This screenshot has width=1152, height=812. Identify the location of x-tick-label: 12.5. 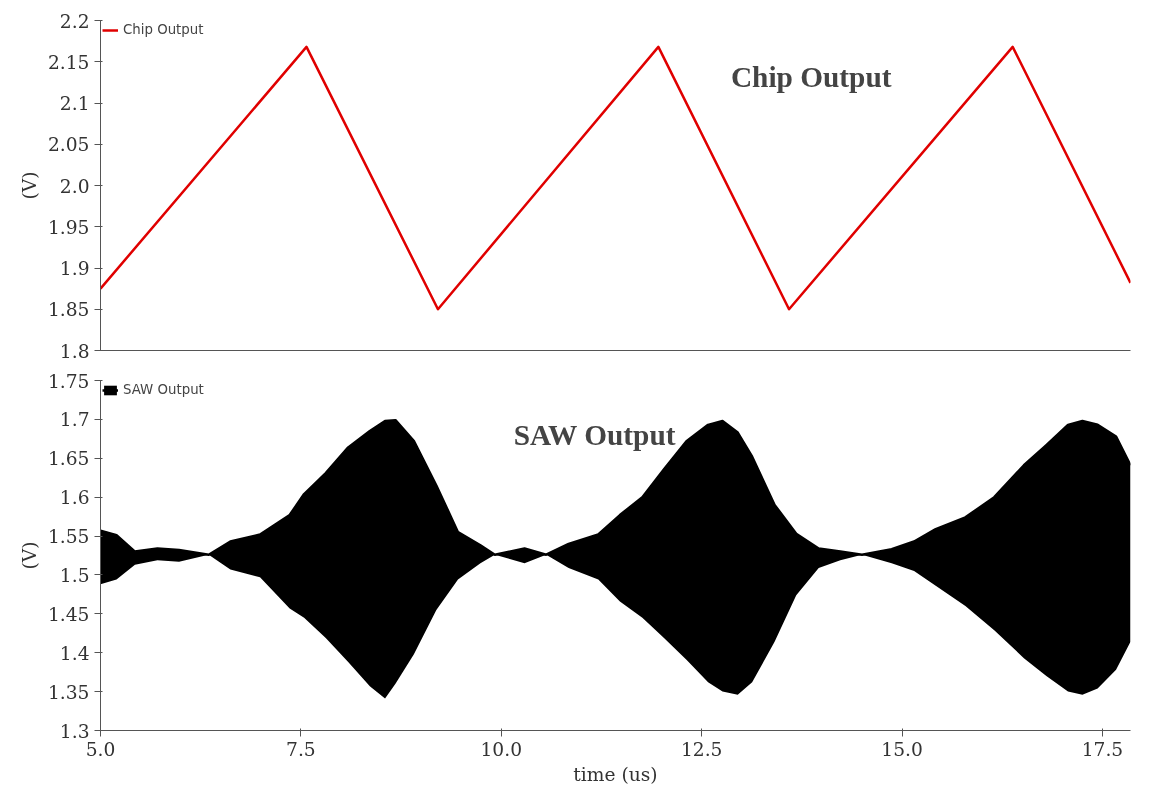
(701, 749).